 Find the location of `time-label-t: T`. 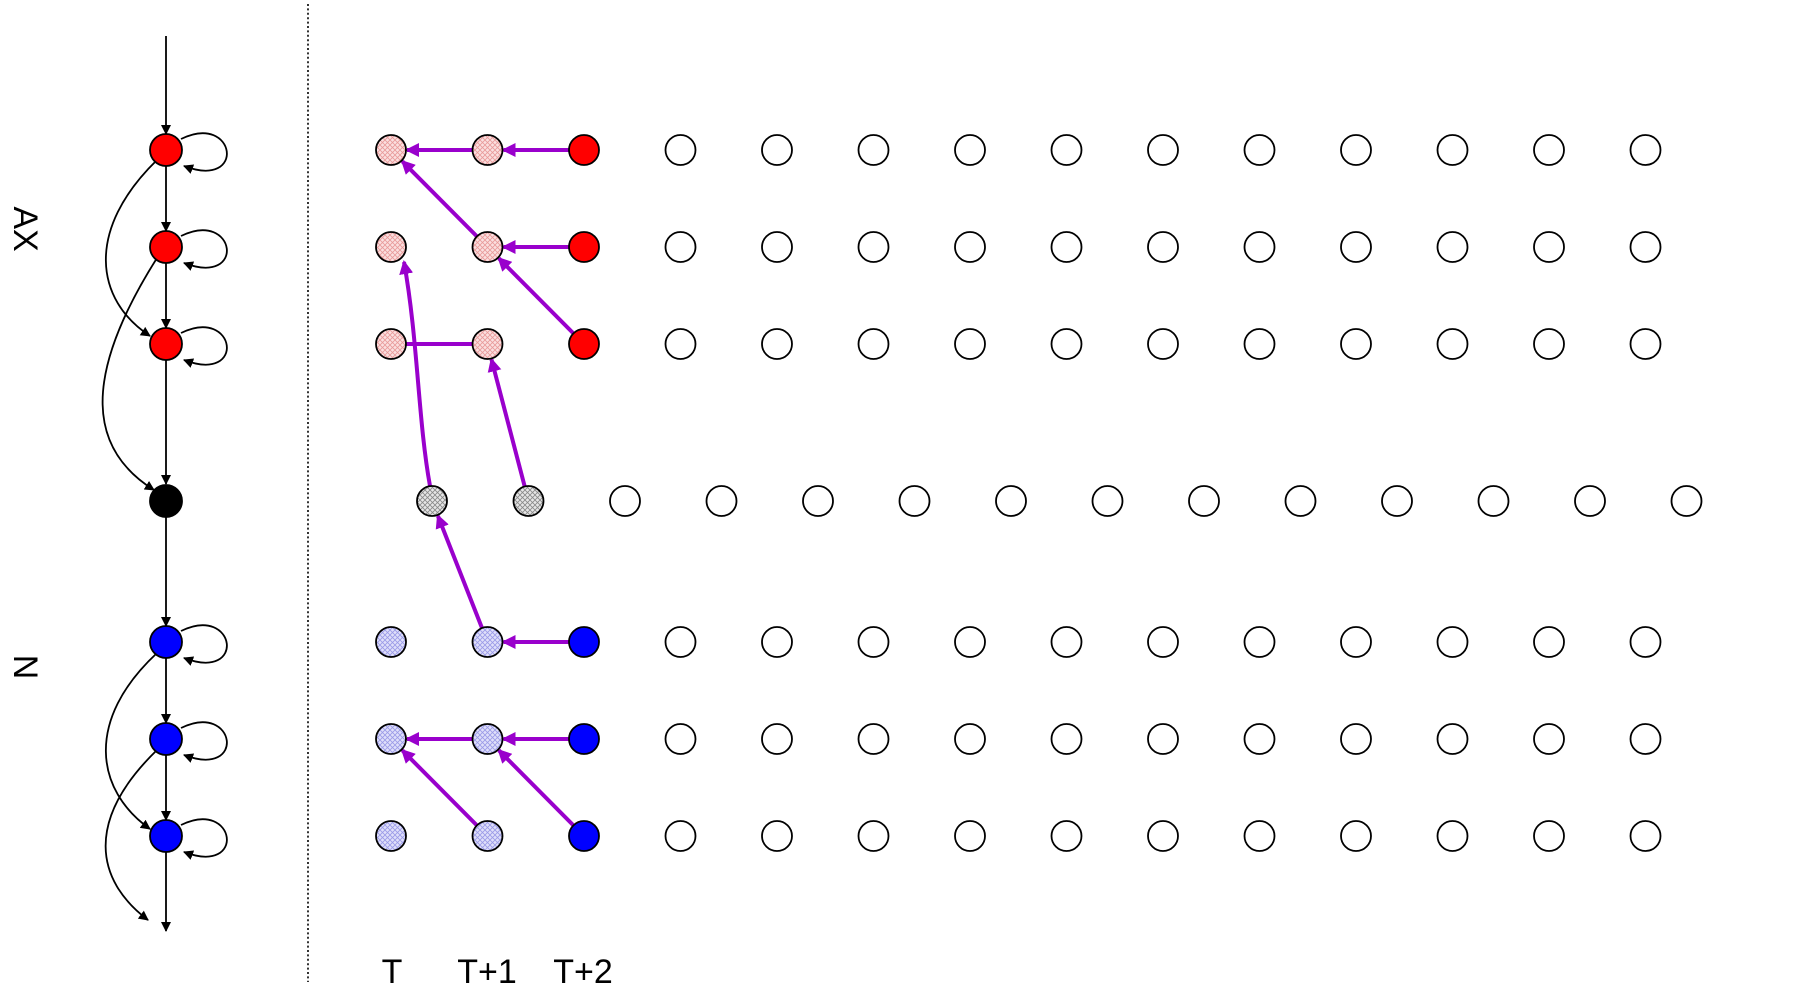

time-label-t: T is located at coordinates (392, 970).